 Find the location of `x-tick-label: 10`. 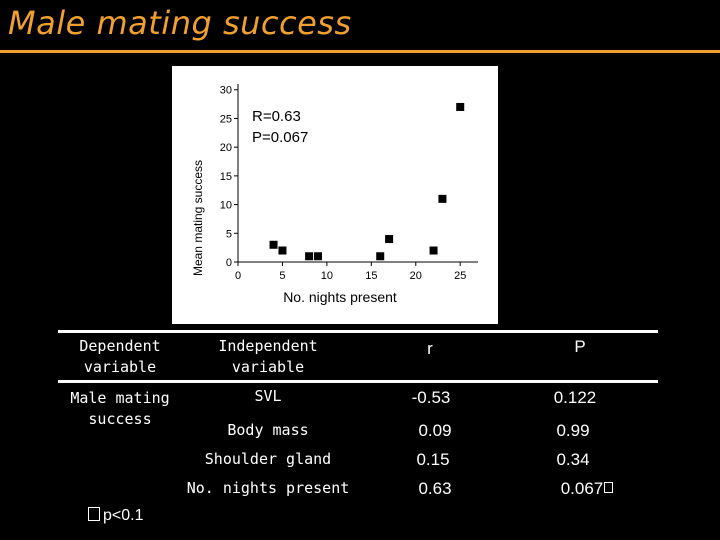

x-tick-label: 10 is located at coordinates (327, 276).